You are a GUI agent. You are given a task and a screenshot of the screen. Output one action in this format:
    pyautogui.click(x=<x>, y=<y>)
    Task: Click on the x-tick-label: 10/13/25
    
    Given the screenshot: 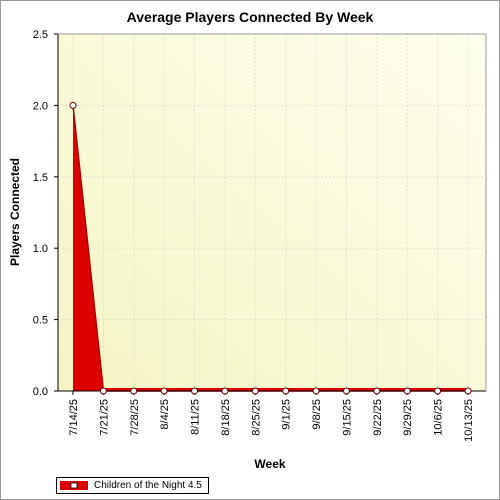 What is the action you would take?
    pyautogui.click(x=469, y=420)
    